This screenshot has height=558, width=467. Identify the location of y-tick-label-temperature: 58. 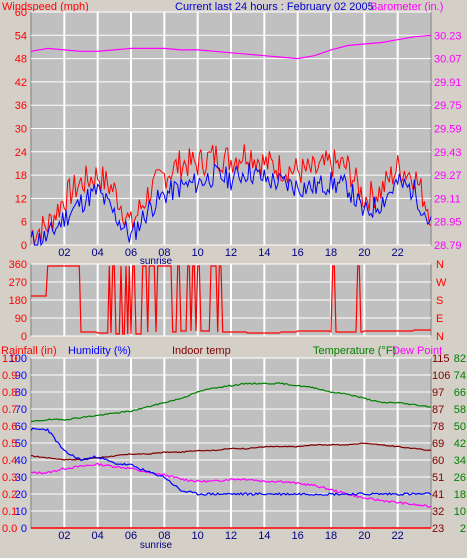
(460, 410).